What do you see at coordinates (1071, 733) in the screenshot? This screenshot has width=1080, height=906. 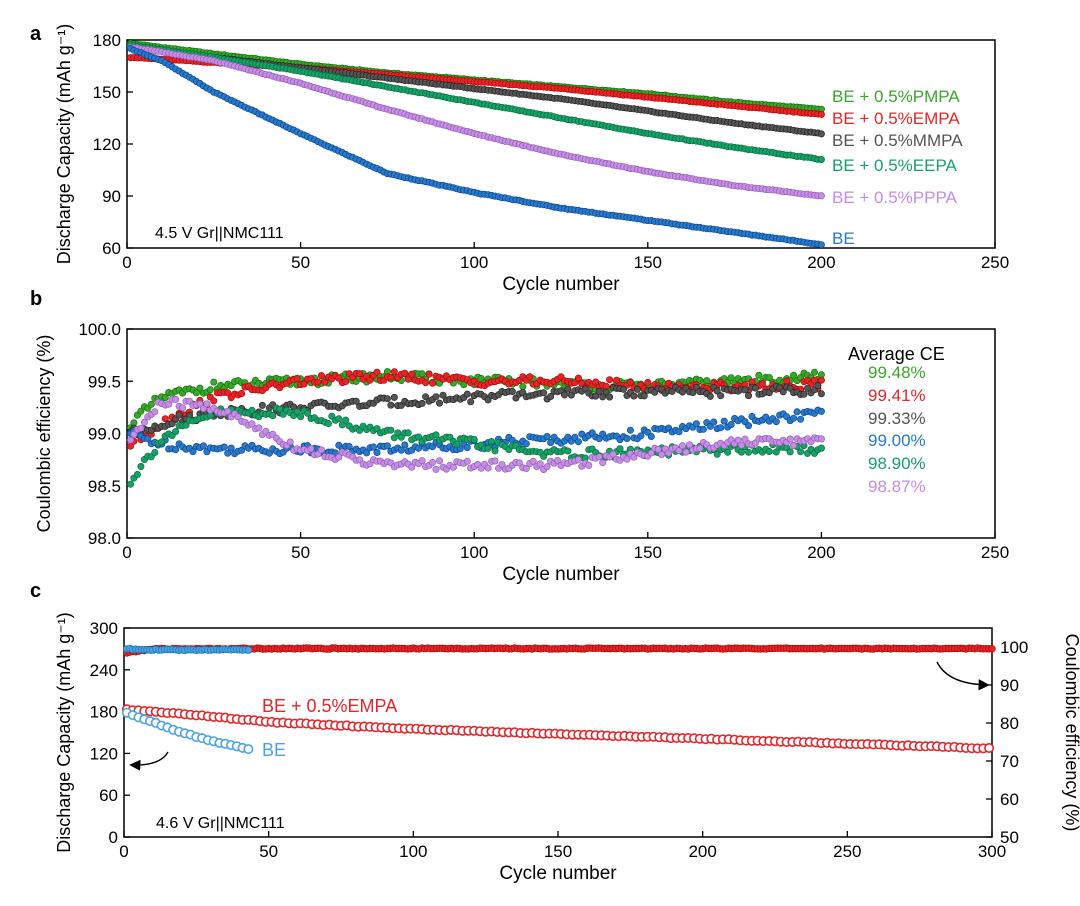 I see `y-right-axis-label: Coulombic efficiency (%)` at bounding box center [1071, 733].